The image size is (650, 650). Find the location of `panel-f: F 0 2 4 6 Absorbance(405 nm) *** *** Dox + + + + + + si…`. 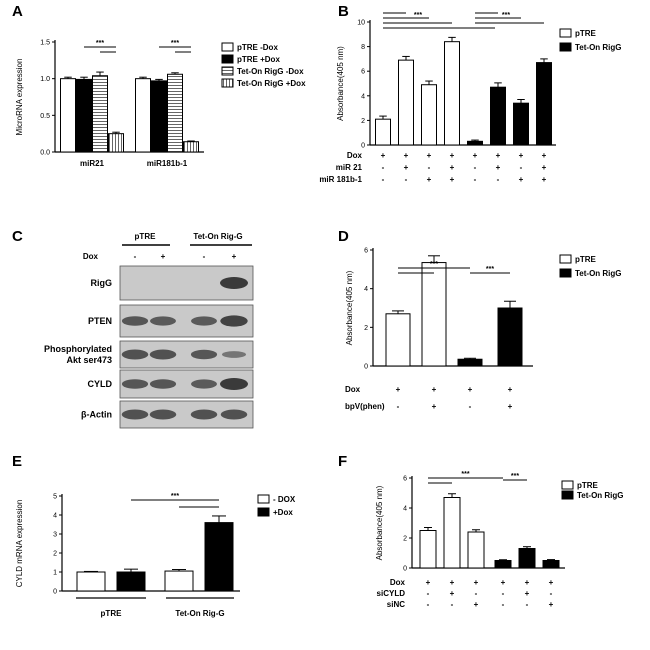

panel-f: F 0 2 4 6 Absorbance(405 nm) *** *** Dox + + + + + + si… is located at coordinates (481, 531).